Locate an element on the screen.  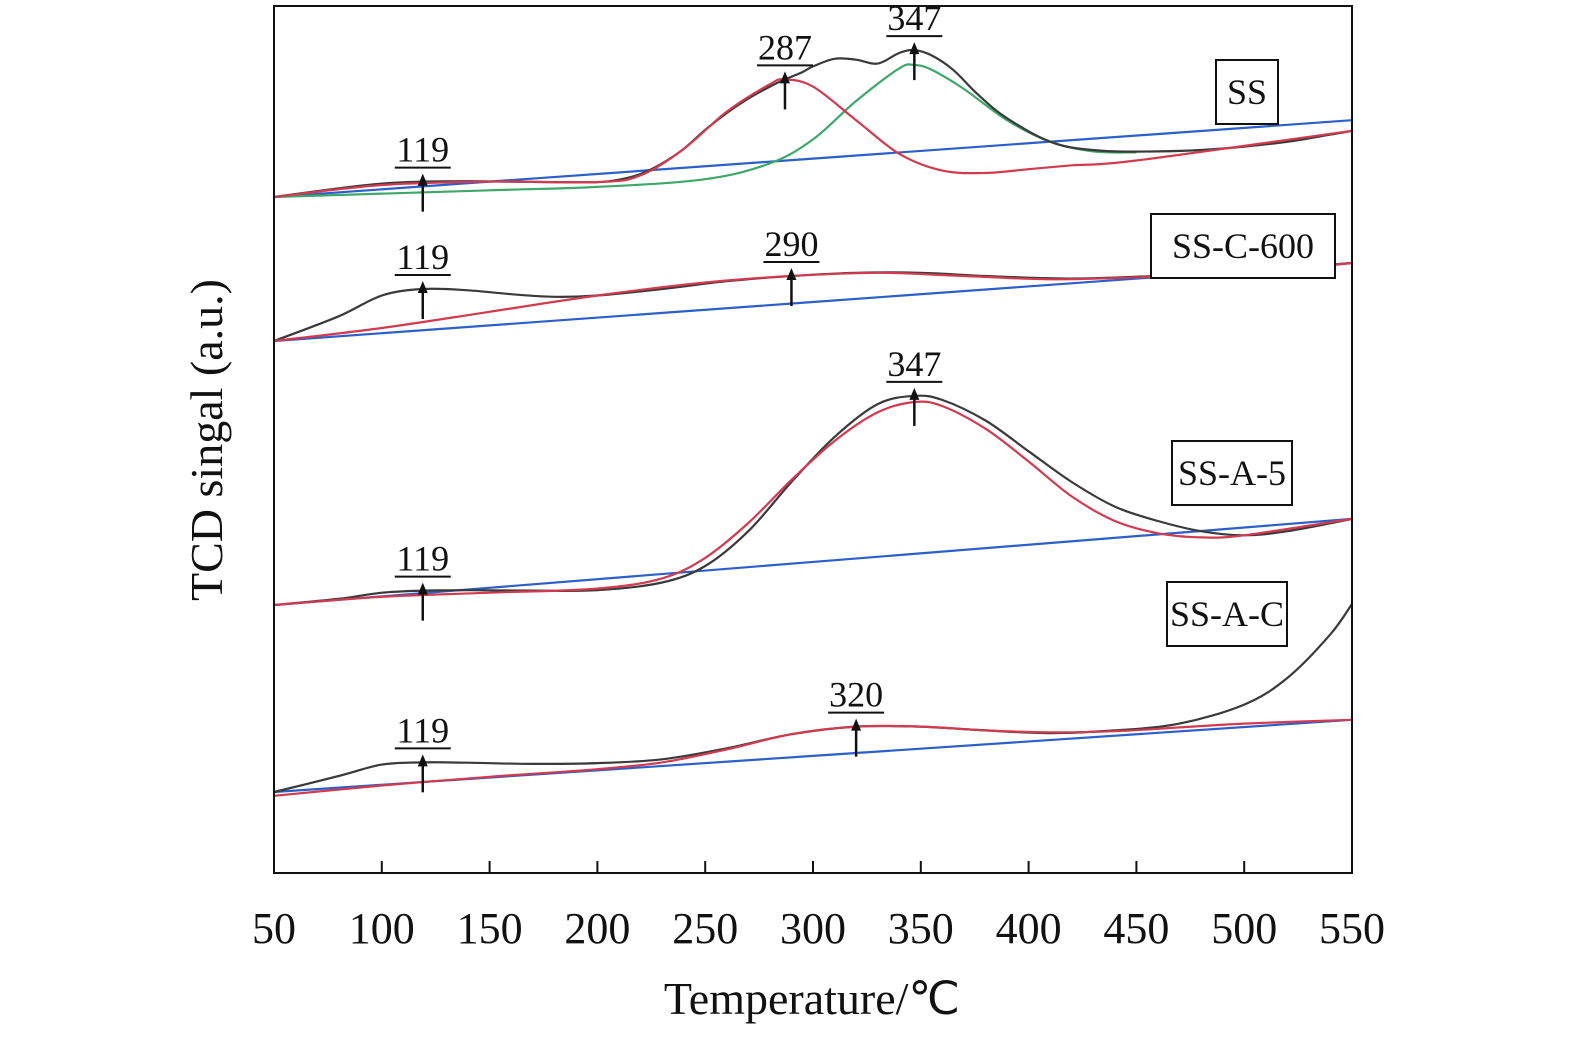
x-tick-label: 300 is located at coordinates (813, 928).